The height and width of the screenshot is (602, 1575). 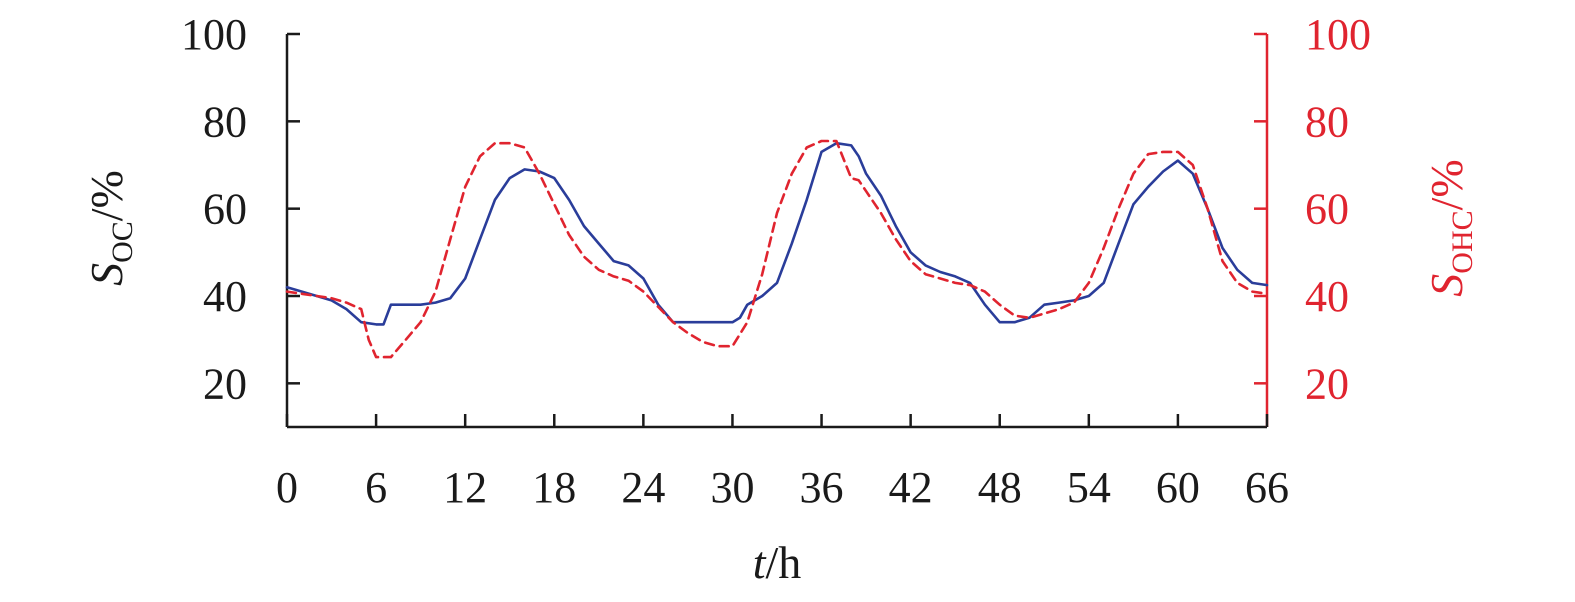 What do you see at coordinates (225, 383) in the screenshot?
I see `y-left-tick-label-20: 20` at bounding box center [225, 383].